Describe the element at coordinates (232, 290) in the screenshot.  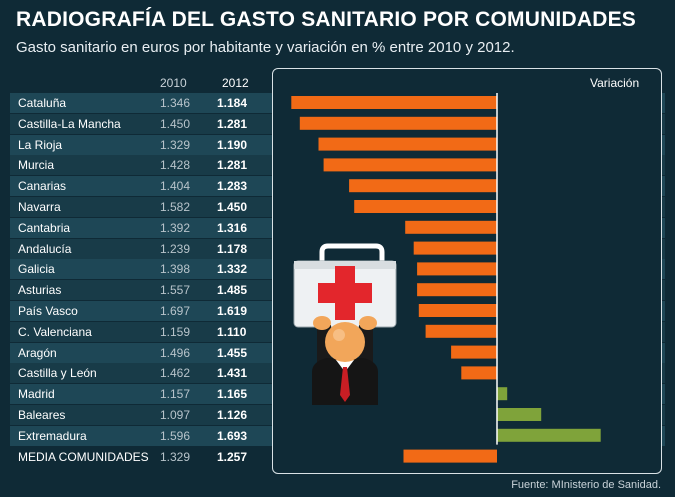
I see `value-2012: 1.485` at that location.